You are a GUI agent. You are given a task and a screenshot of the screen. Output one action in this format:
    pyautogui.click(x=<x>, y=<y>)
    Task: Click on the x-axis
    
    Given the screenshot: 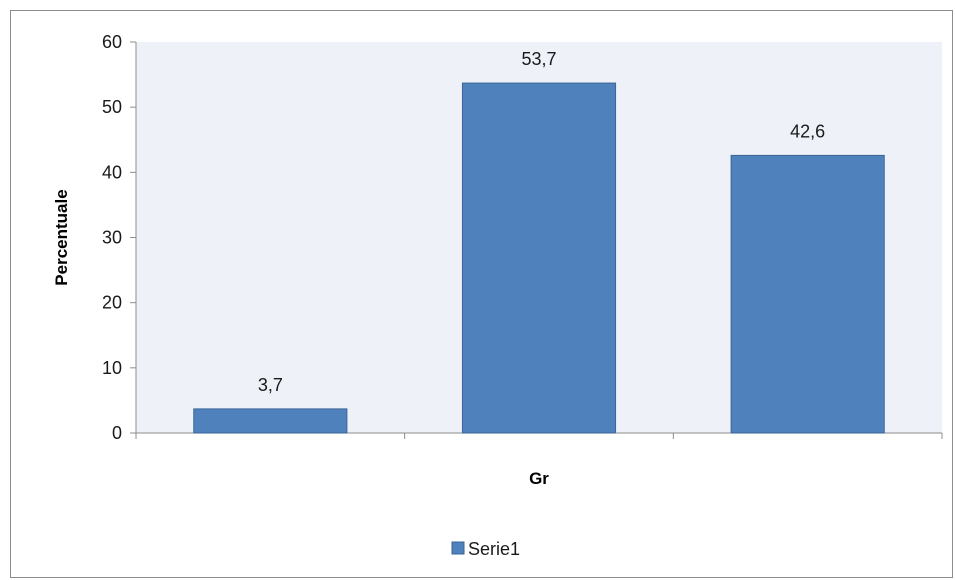 What is the action you would take?
    pyautogui.click(x=536, y=435)
    